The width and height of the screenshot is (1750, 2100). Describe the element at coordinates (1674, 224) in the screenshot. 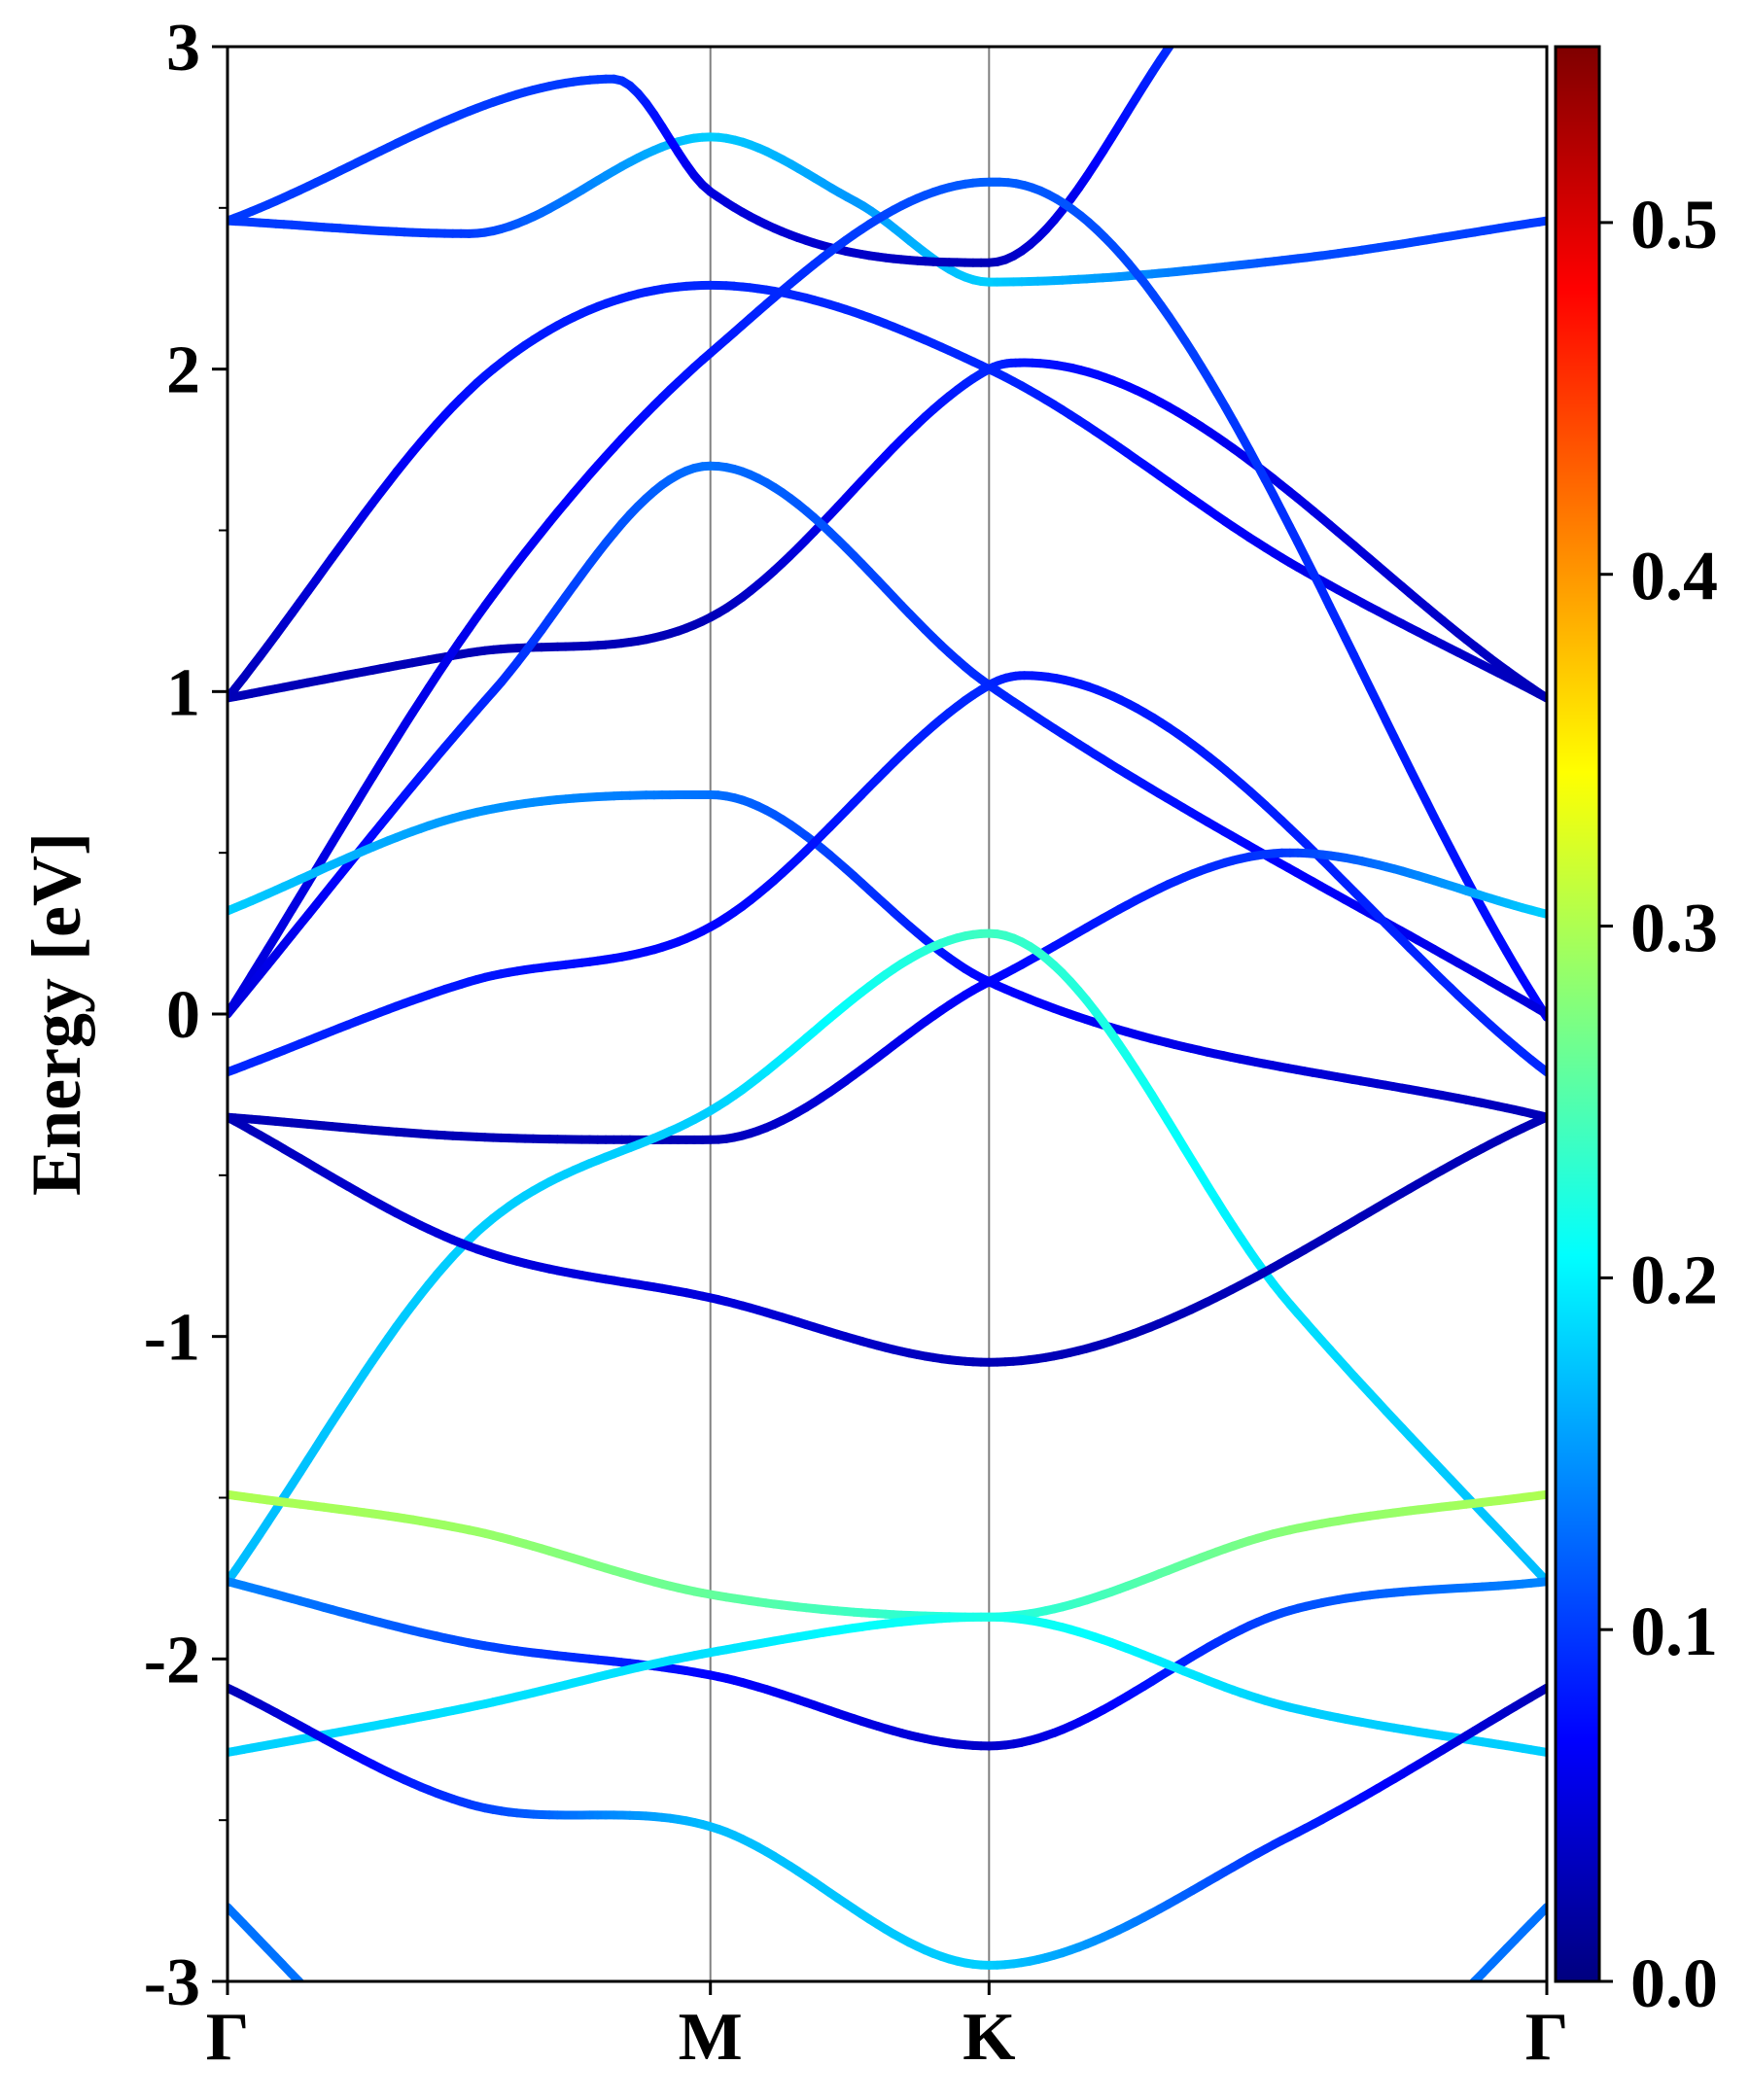

I see `colorbar-tick-label: 0.5` at that location.